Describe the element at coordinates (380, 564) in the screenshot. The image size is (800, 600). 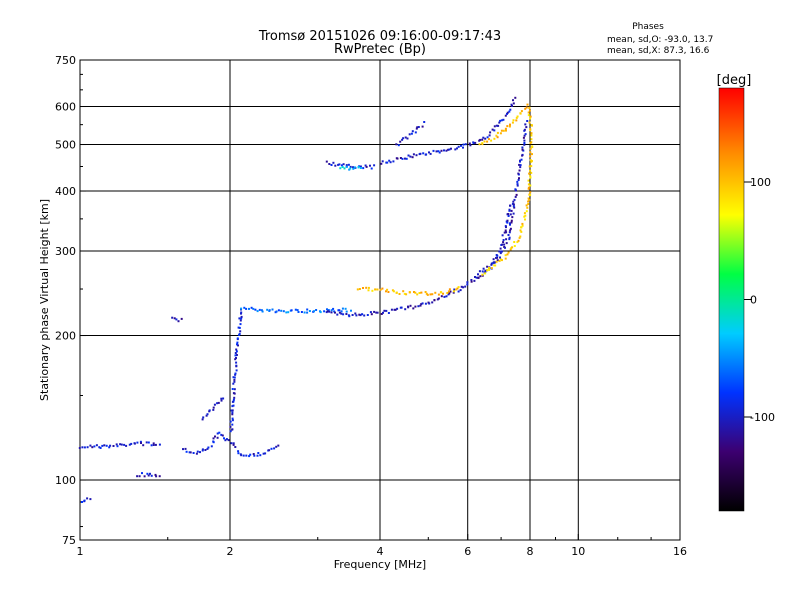
I see `x-axis-label: Frequency [MHz]` at that location.